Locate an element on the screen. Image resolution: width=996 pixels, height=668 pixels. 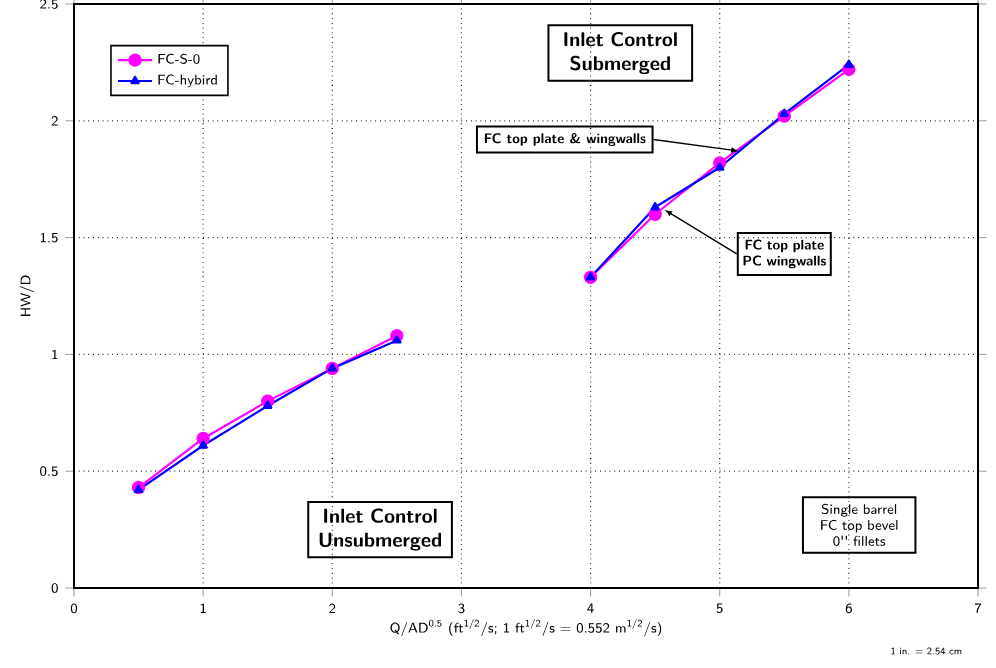
annotation: Inlet Control Unsubmerged is located at coordinates (380, 529).